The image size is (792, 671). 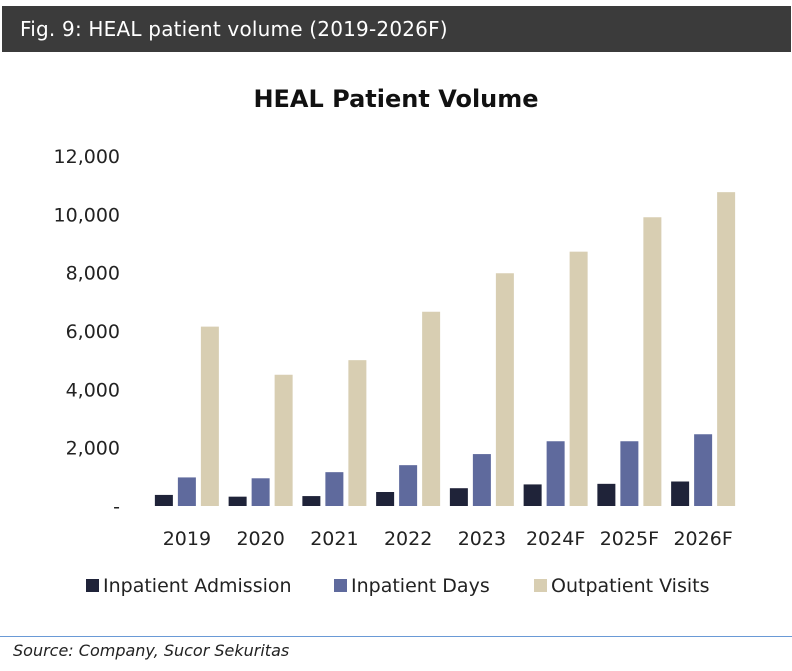 I want to click on legend-swatch-inpatient-days, so click(x=340, y=585).